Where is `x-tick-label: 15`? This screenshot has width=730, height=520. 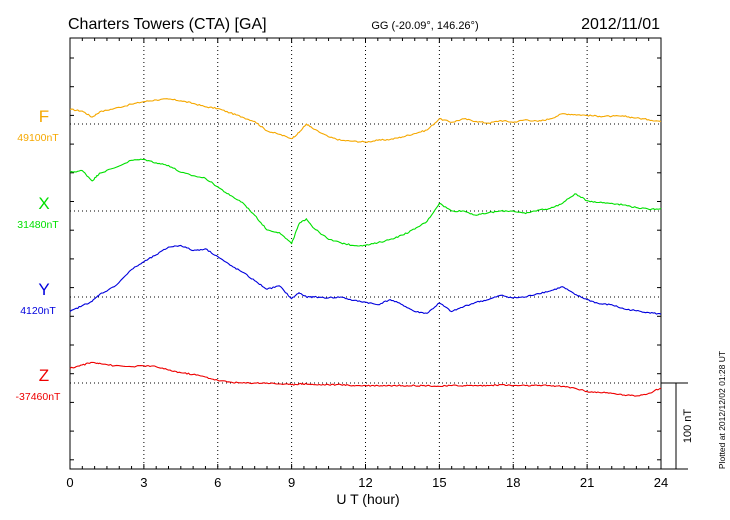
x-tick-label: 15 is located at coordinates (439, 482).